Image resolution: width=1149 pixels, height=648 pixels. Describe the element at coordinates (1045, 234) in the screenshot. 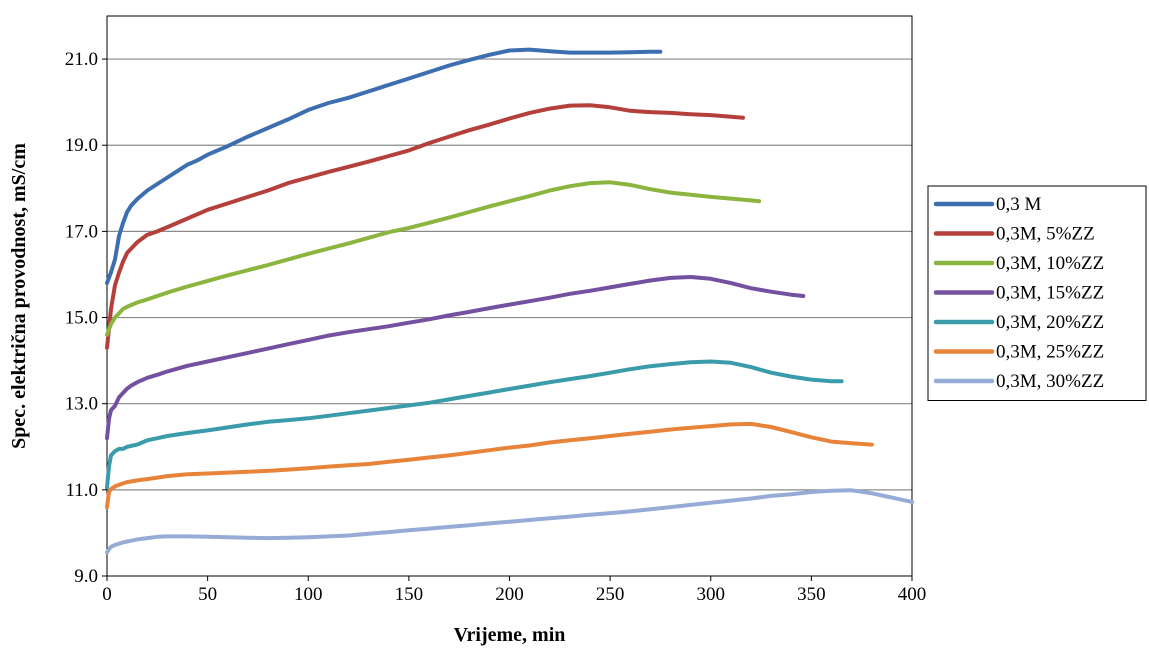

I see `legend-label-2: 0,3M, 5%ZZ` at that location.